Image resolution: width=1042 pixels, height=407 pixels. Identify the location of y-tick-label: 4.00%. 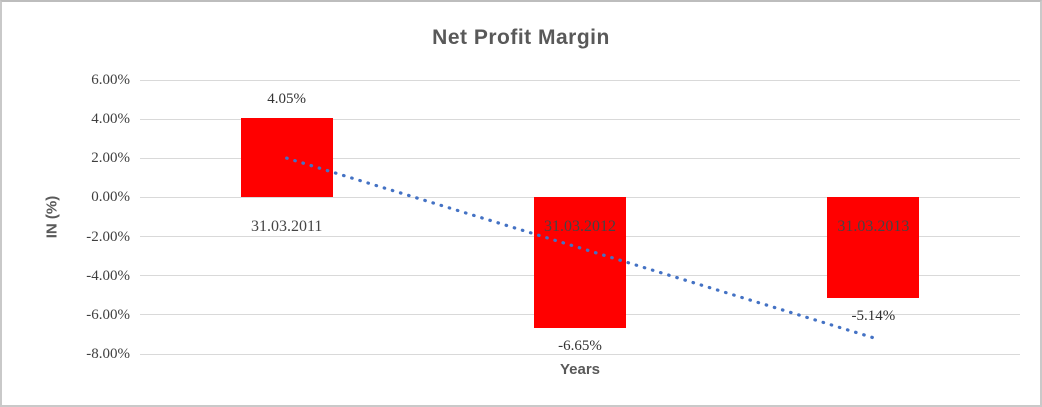
(110, 119).